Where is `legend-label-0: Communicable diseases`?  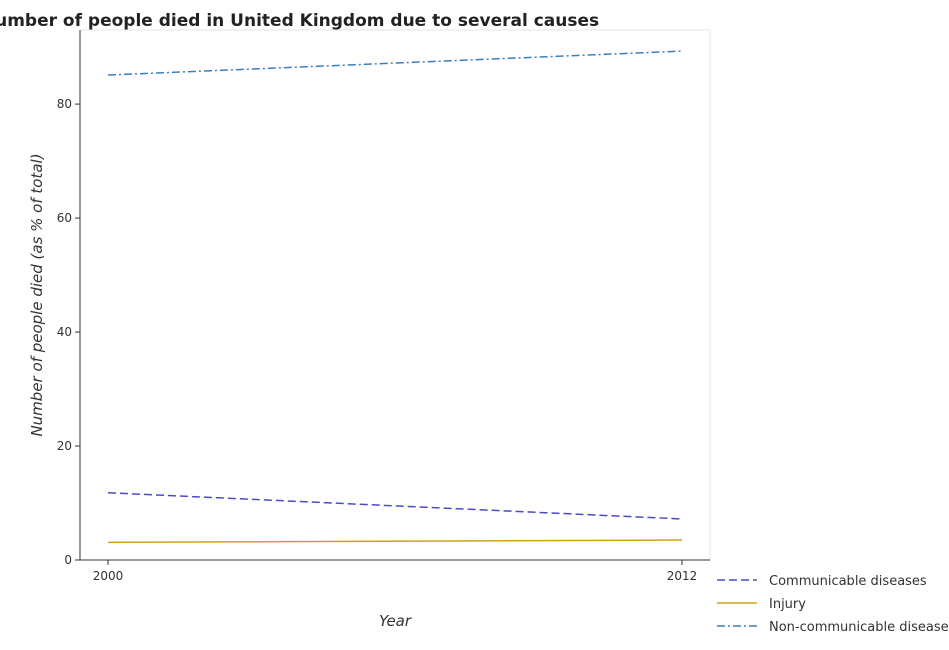 legend-label-0: Communicable diseases is located at coordinates (848, 581).